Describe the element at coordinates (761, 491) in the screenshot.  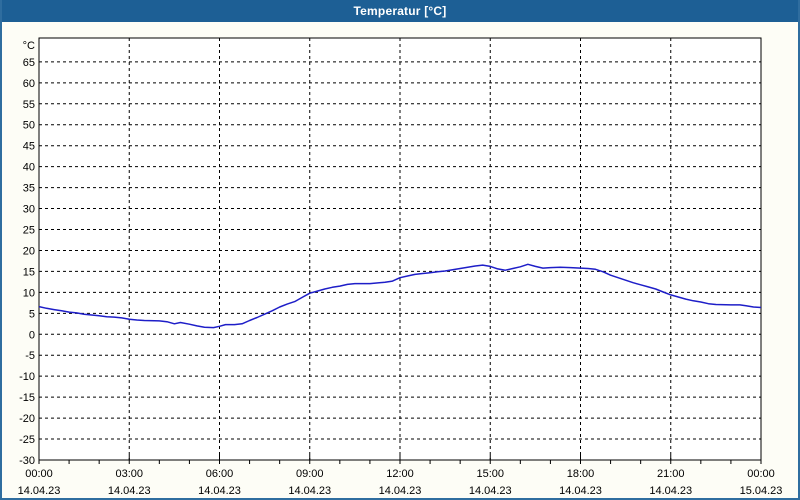
I see `svg-text: 15.04.23` at that location.